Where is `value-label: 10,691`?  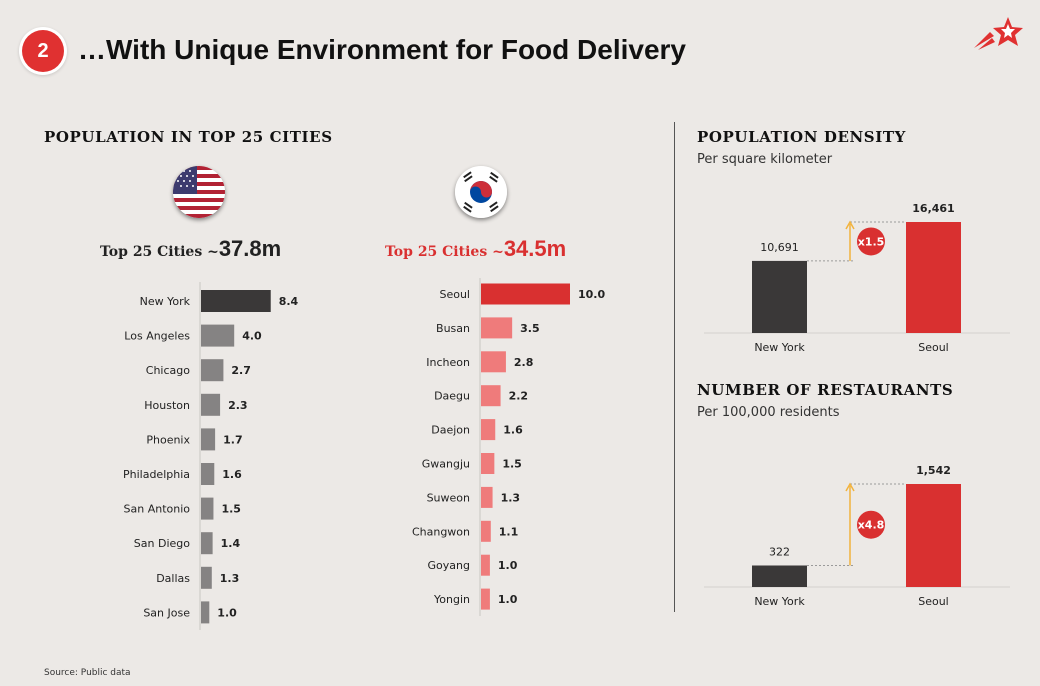 value-label: 10,691 is located at coordinates (779, 247).